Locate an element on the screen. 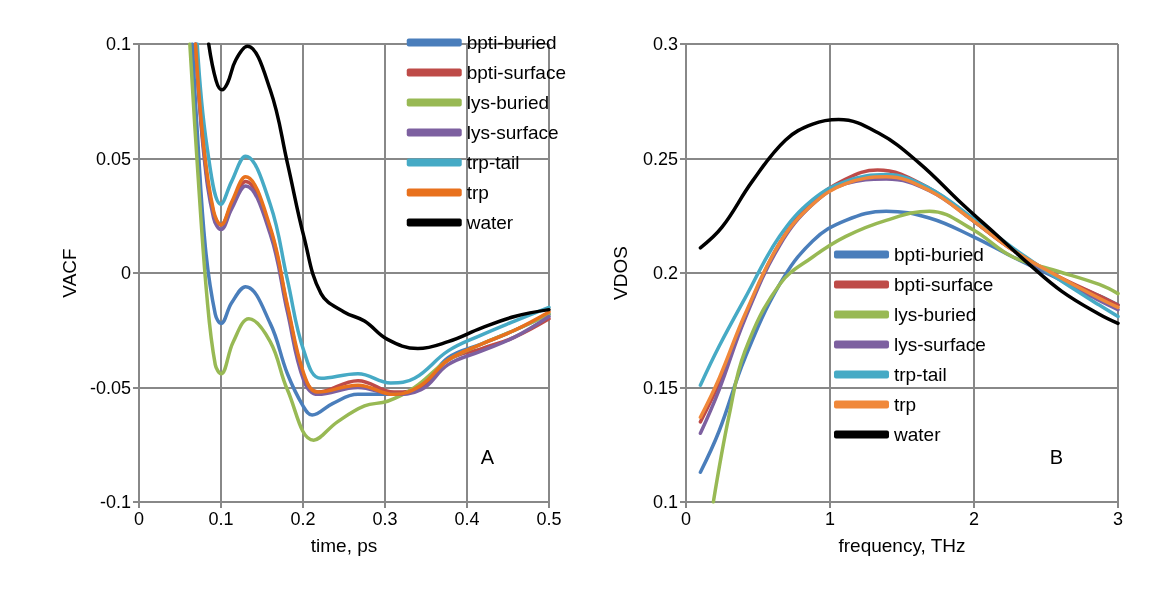  x-tick-label: 3 is located at coordinates (1118, 519).